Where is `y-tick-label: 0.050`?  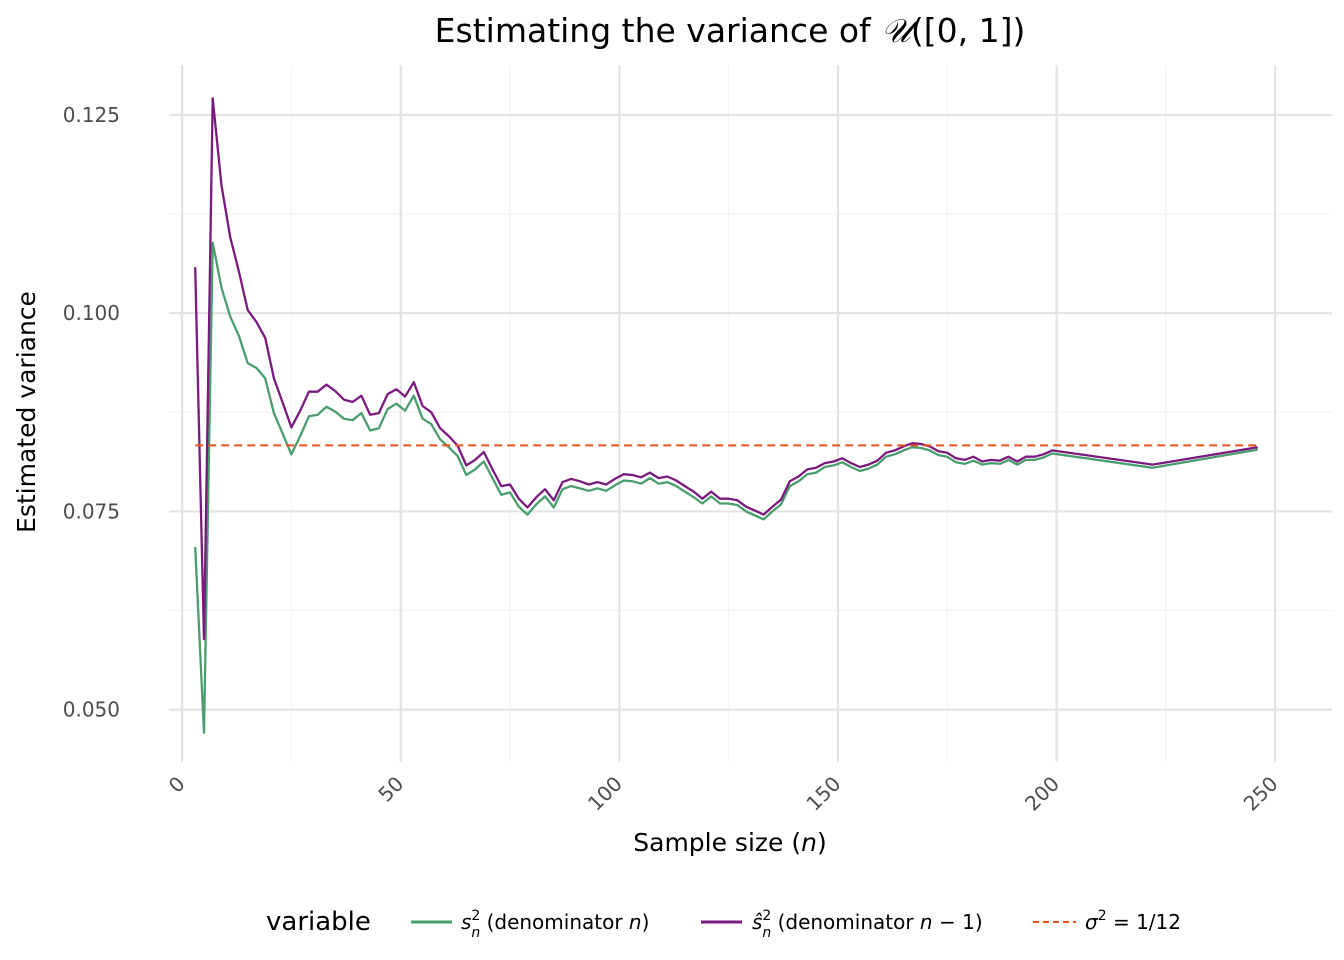 y-tick-label: 0.050 is located at coordinates (91, 710).